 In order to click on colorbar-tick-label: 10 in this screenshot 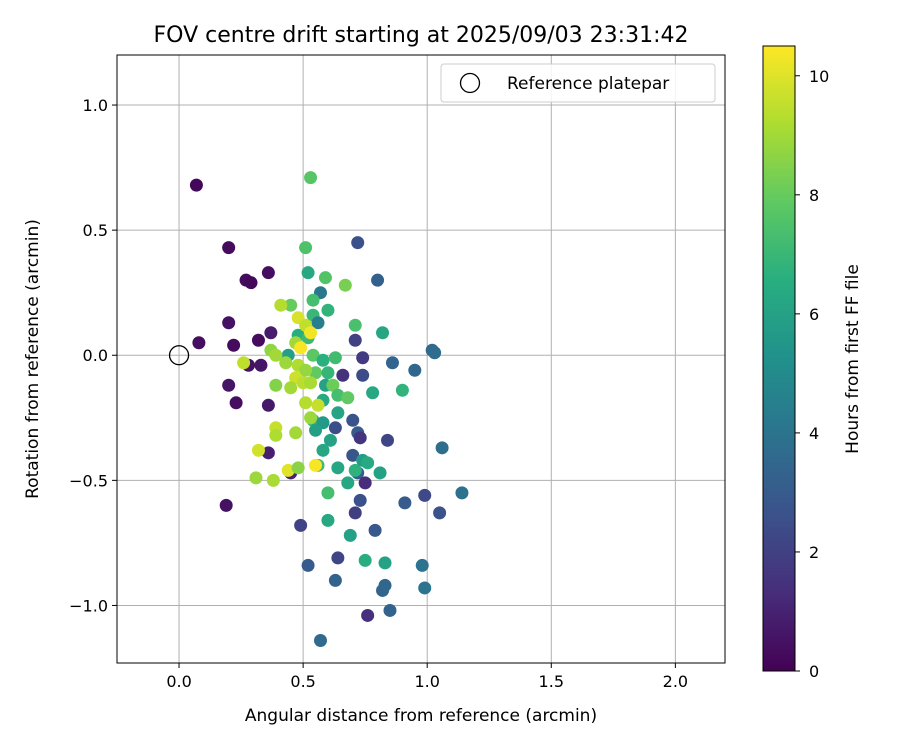, I will do `click(819, 76)`.